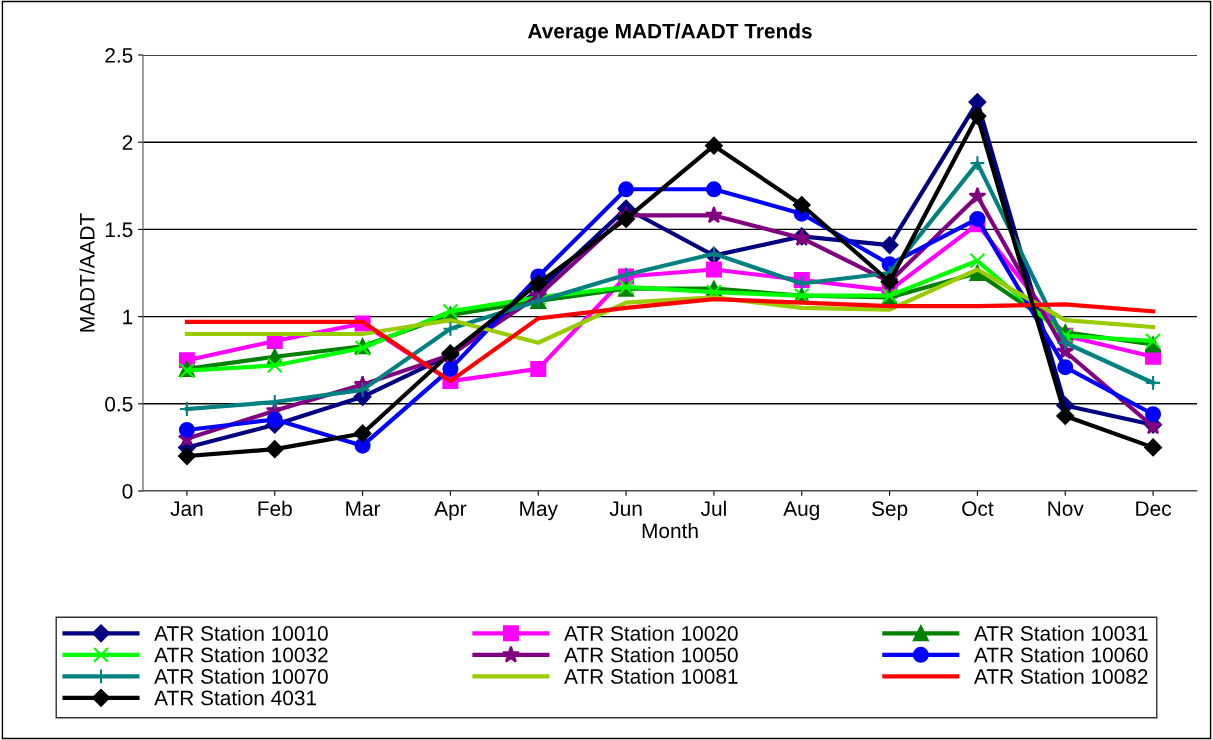 The image size is (1213, 740). Describe the element at coordinates (241, 676) in the screenshot. I see `legend-label: ATR Station 10070` at that location.